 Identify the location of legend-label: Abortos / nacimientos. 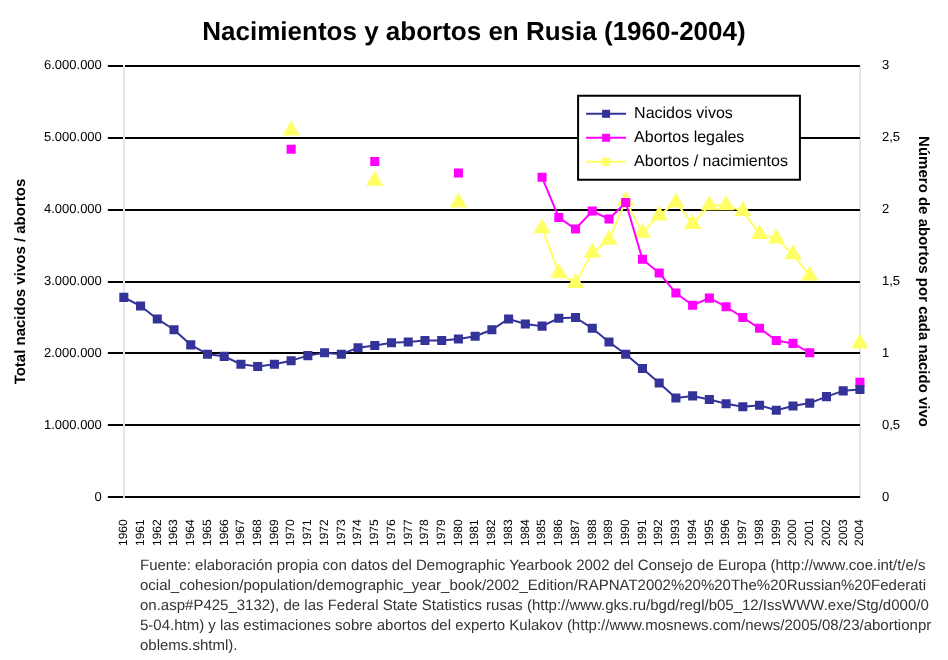
(711, 161).